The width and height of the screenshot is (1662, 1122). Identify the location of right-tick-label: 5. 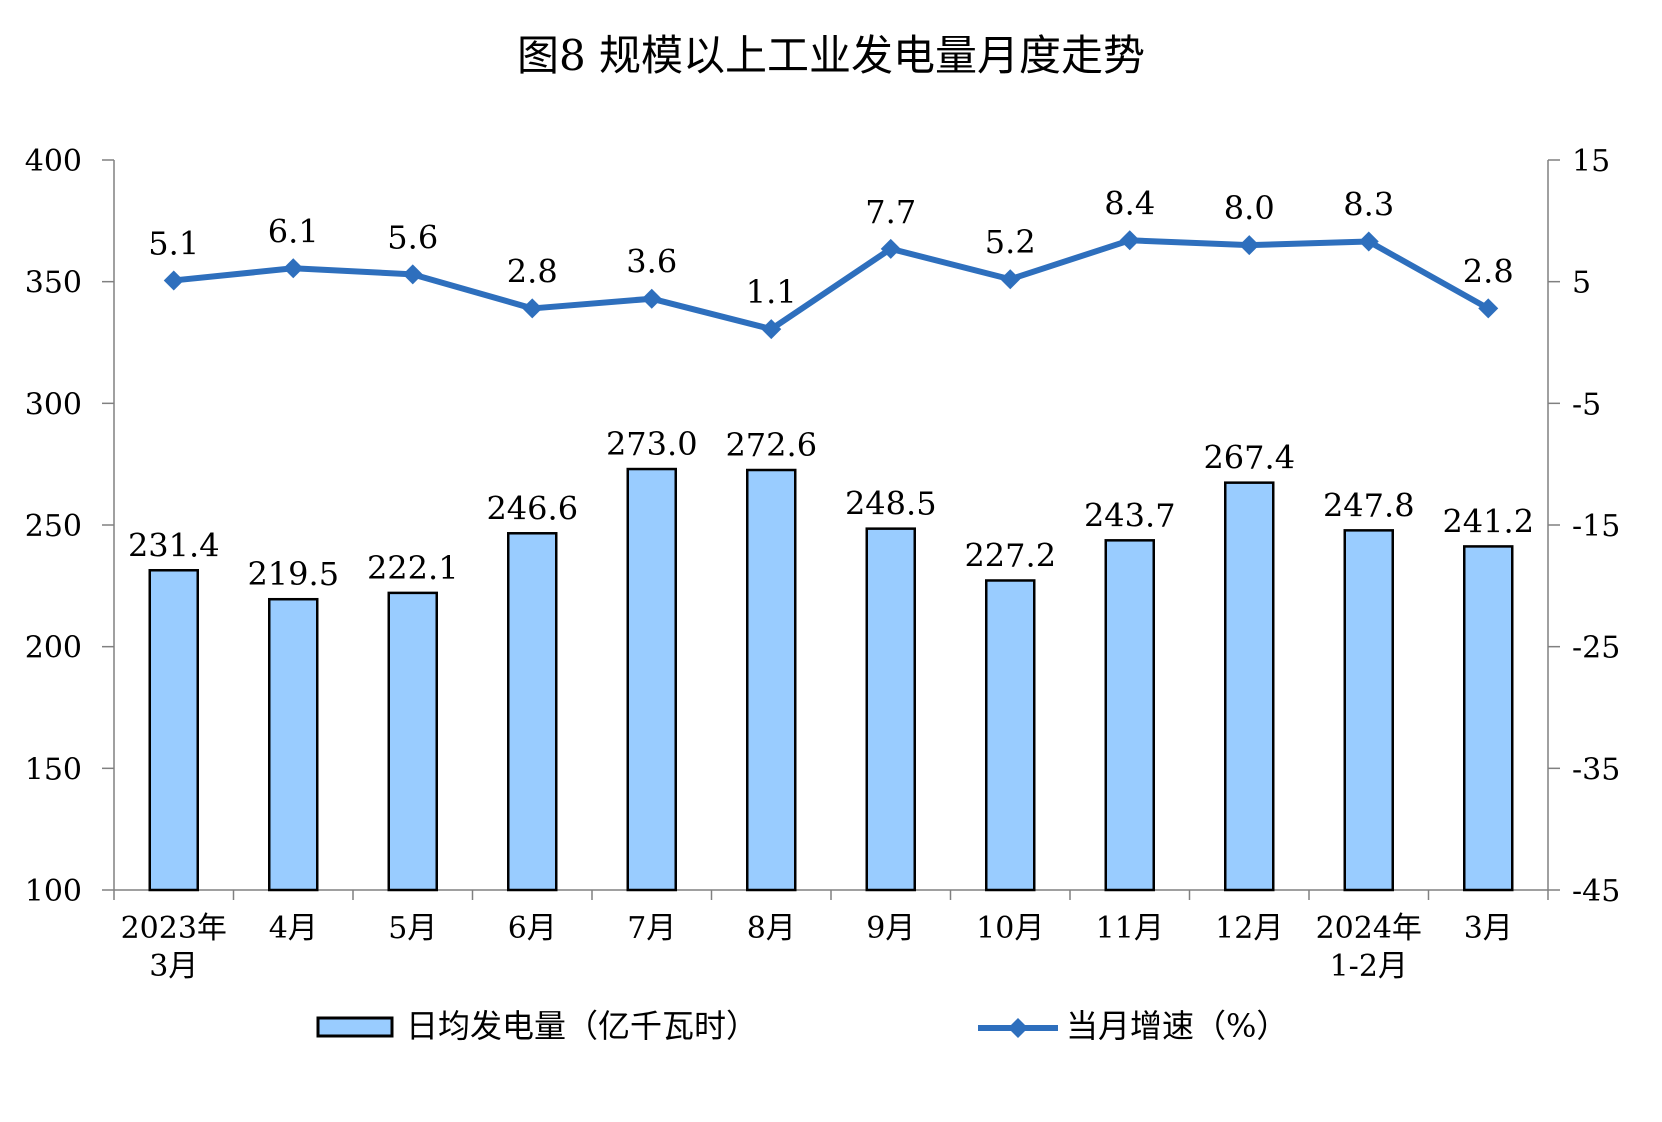
(1581, 283).